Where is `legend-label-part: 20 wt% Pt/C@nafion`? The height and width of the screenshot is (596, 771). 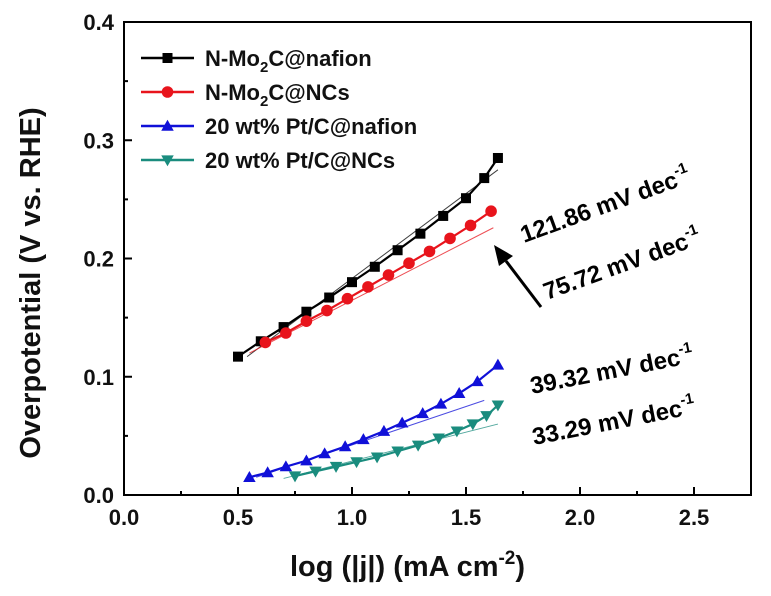 legend-label-part: 20 wt% Pt/C@nafion is located at coordinates (311, 126).